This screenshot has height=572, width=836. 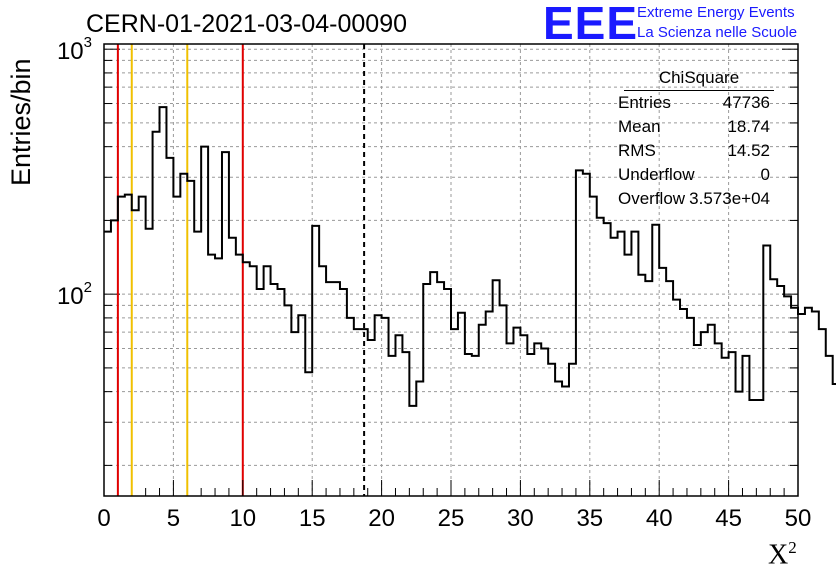 What do you see at coordinates (103, 518) in the screenshot?
I see `x-tick-label: 0` at bounding box center [103, 518].